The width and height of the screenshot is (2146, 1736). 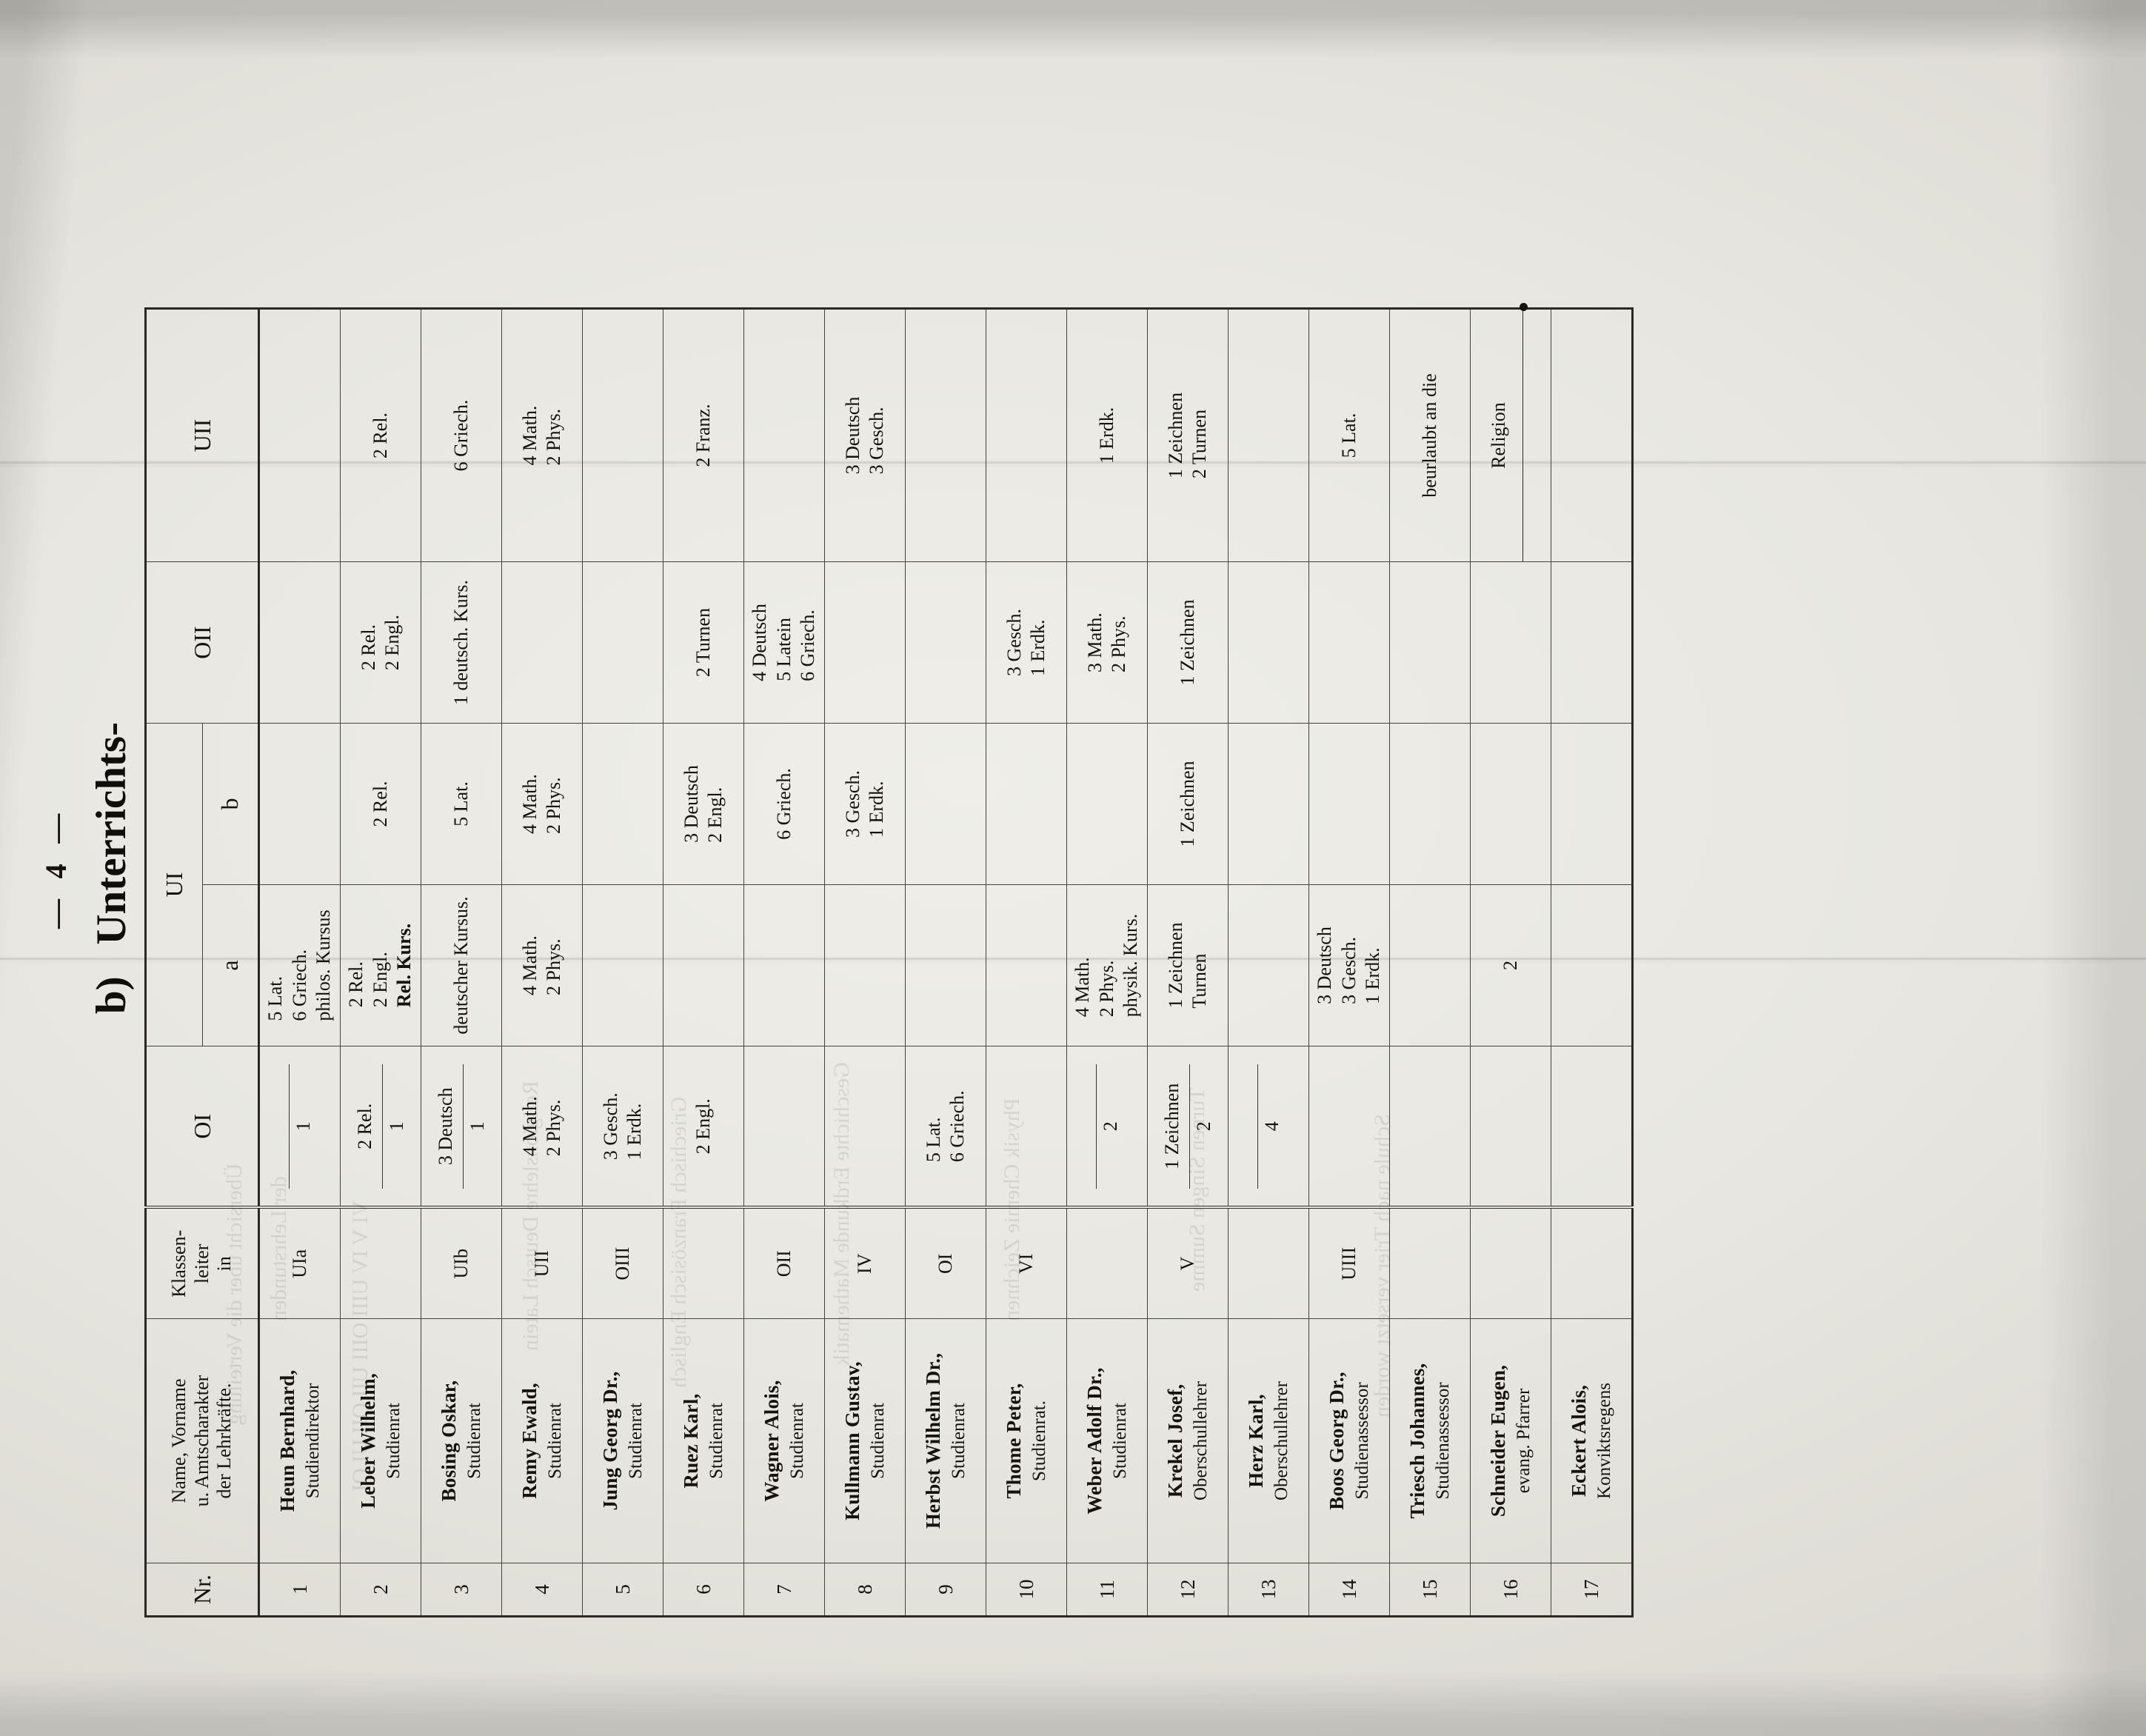 What do you see at coordinates (783, 649) in the screenshot?
I see `subject-line: 5 Latein` at bounding box center [783, 649].